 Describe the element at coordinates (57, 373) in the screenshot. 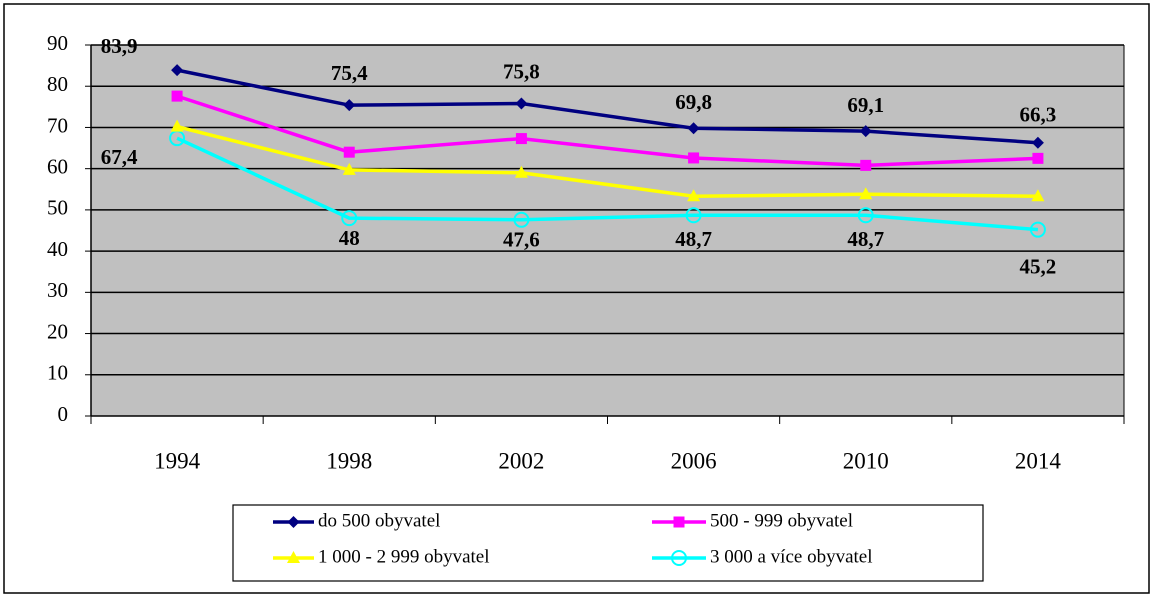

I see `y-tick-label: 10` at that location.